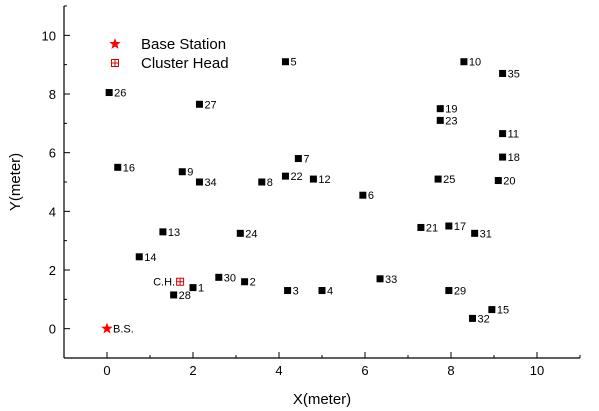 The width and height of the screenshot is (599, 411). I want to click on x-tick-label: 8, so click(450, 370).